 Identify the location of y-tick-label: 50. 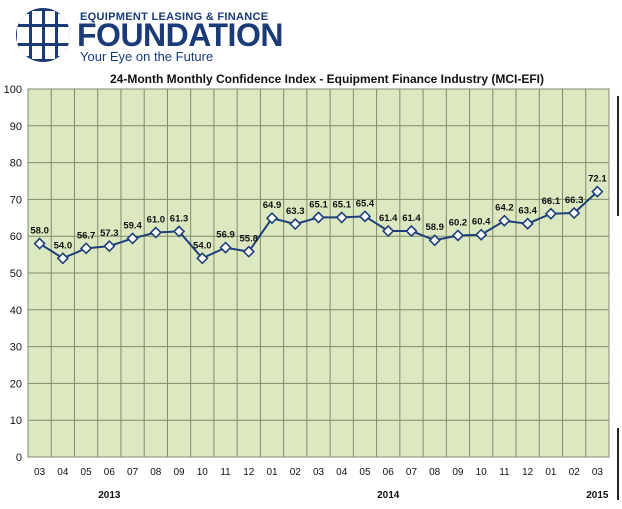
(16, 274).